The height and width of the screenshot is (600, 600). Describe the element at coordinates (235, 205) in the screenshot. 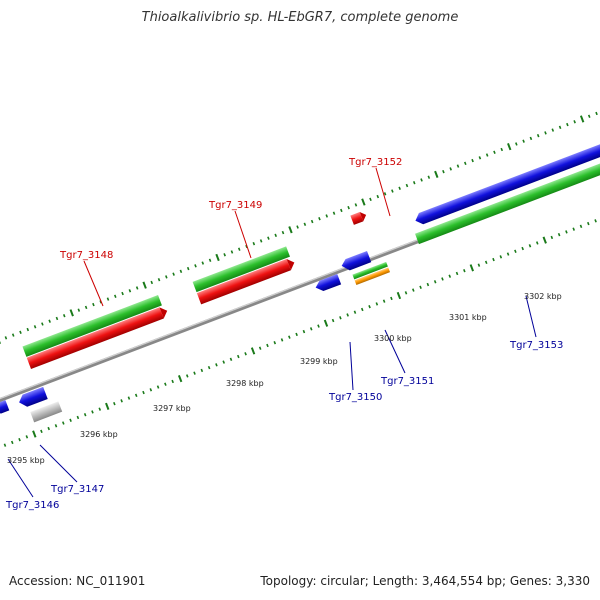

I see `label-tgr7-3149: Tgr7_3149` at that location.